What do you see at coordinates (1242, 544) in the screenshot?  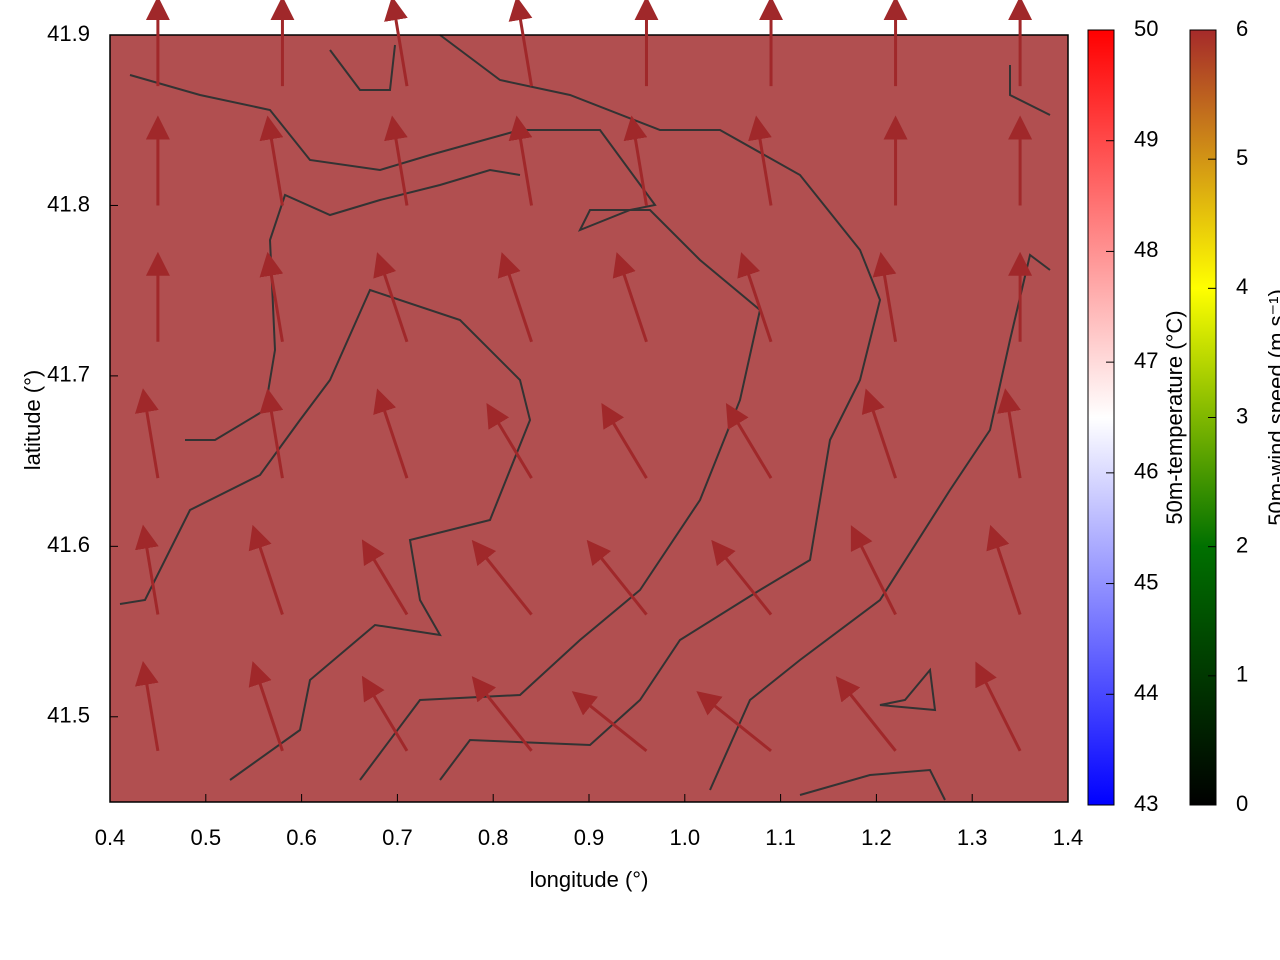 I see `colorbar-tick-label: 2` at bounding box center [1242, 544].